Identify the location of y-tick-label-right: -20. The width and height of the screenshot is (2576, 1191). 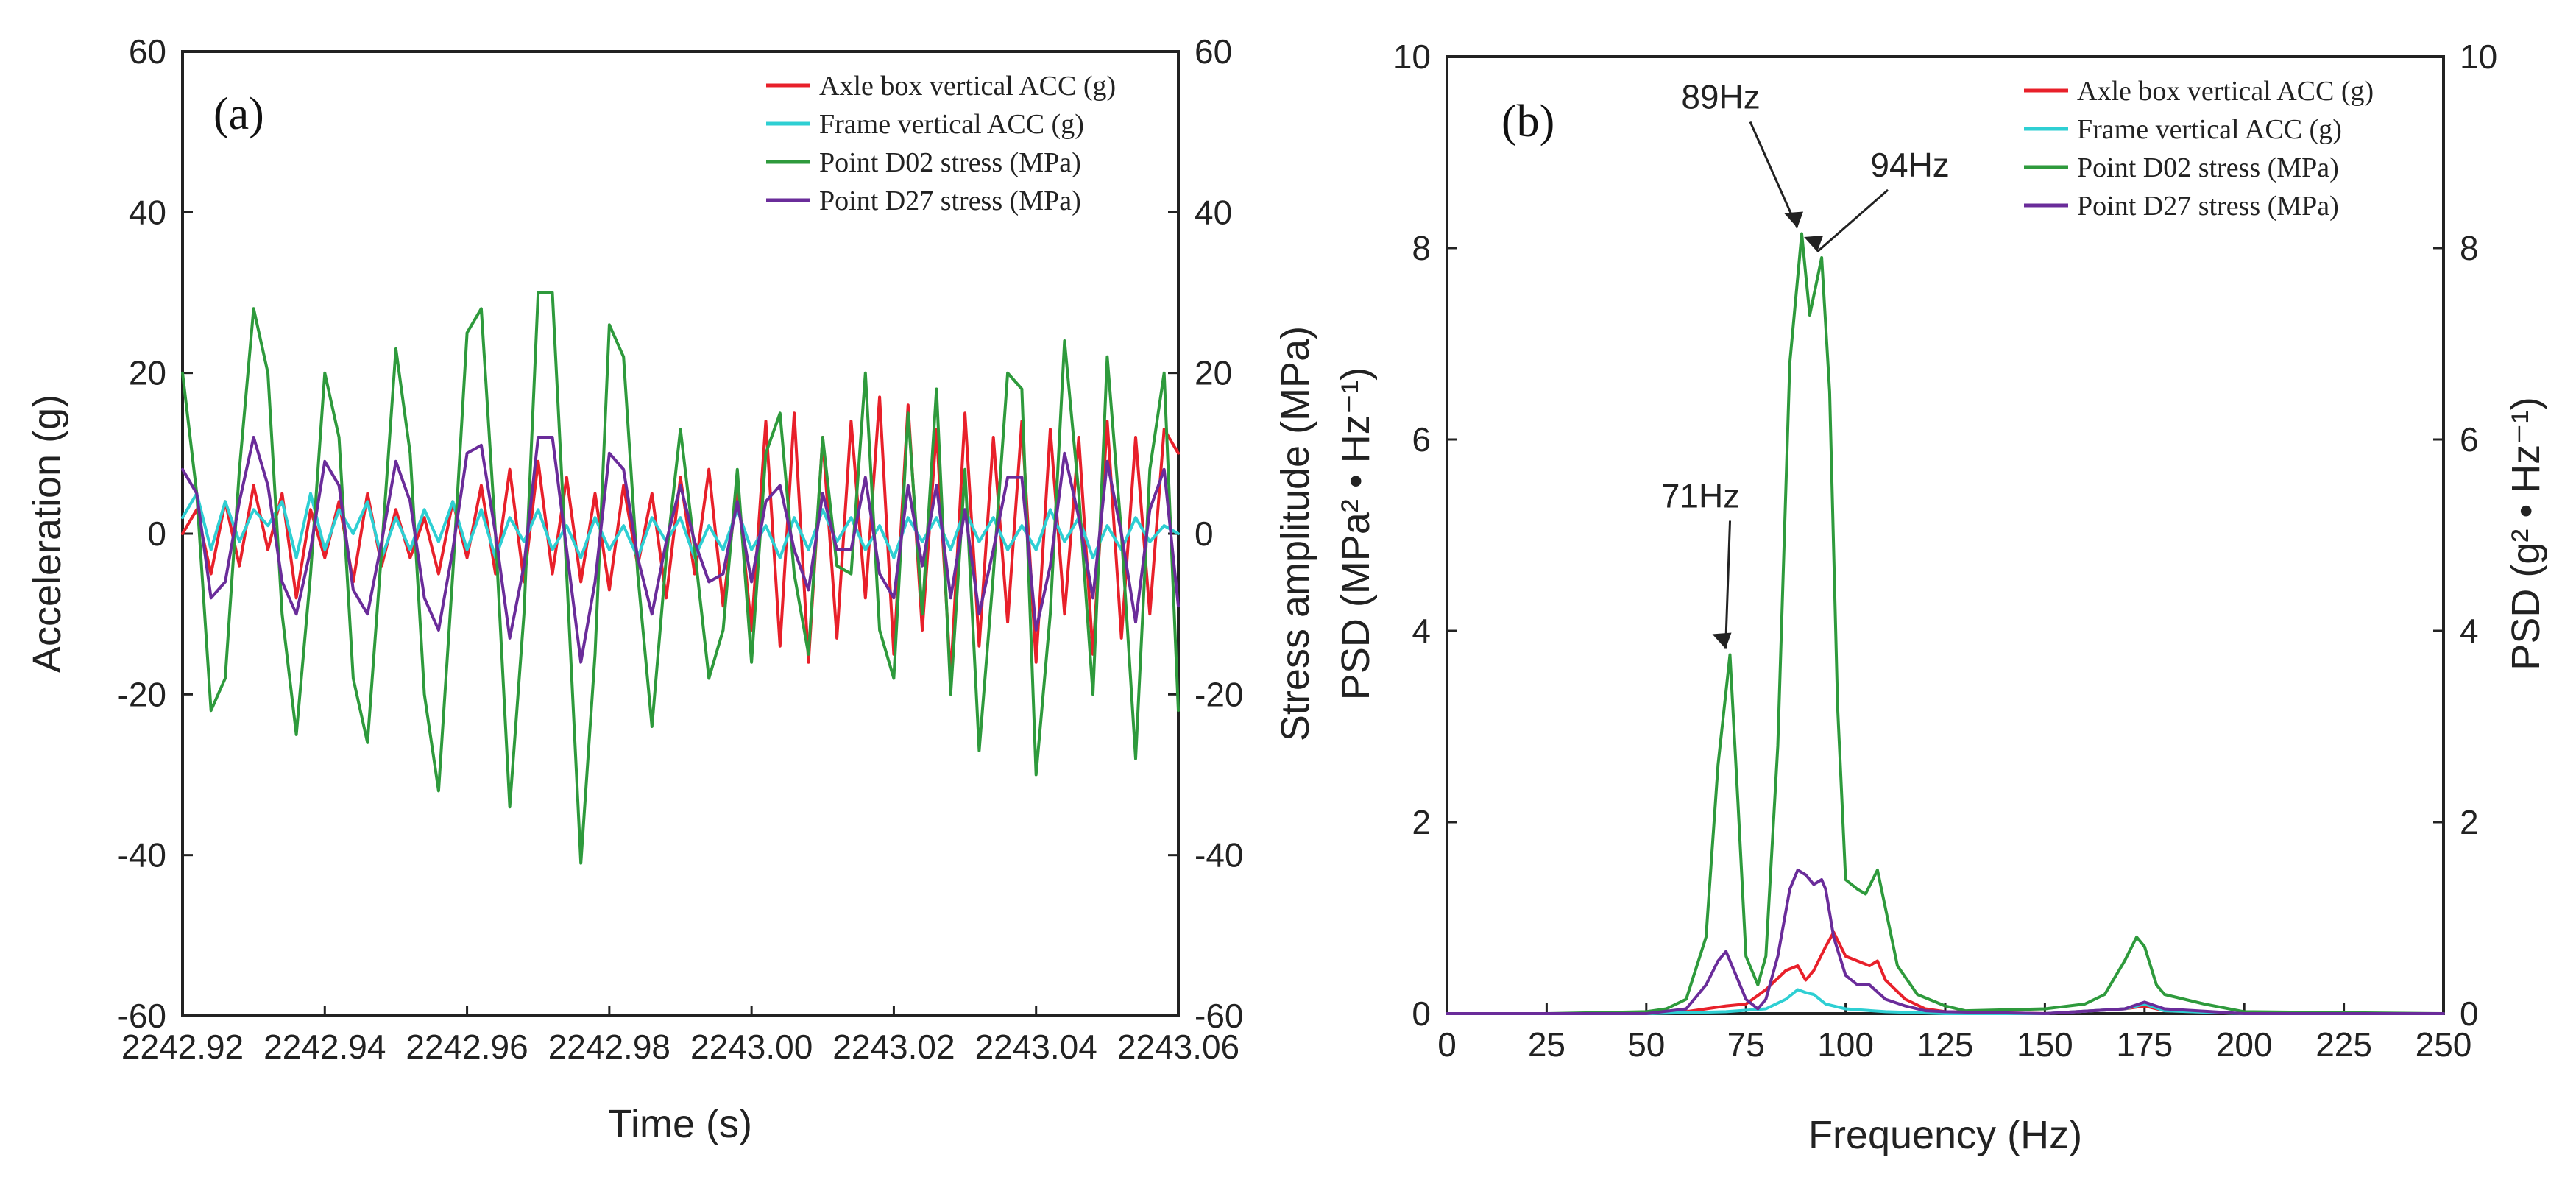
(1219, 694).